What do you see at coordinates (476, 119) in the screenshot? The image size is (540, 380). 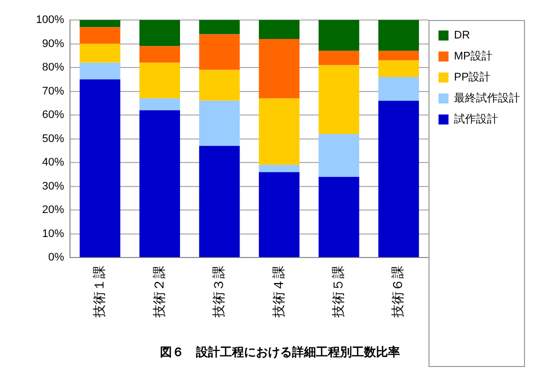 I see `legend-label: 試作設計` at bounding box center [476, 119].